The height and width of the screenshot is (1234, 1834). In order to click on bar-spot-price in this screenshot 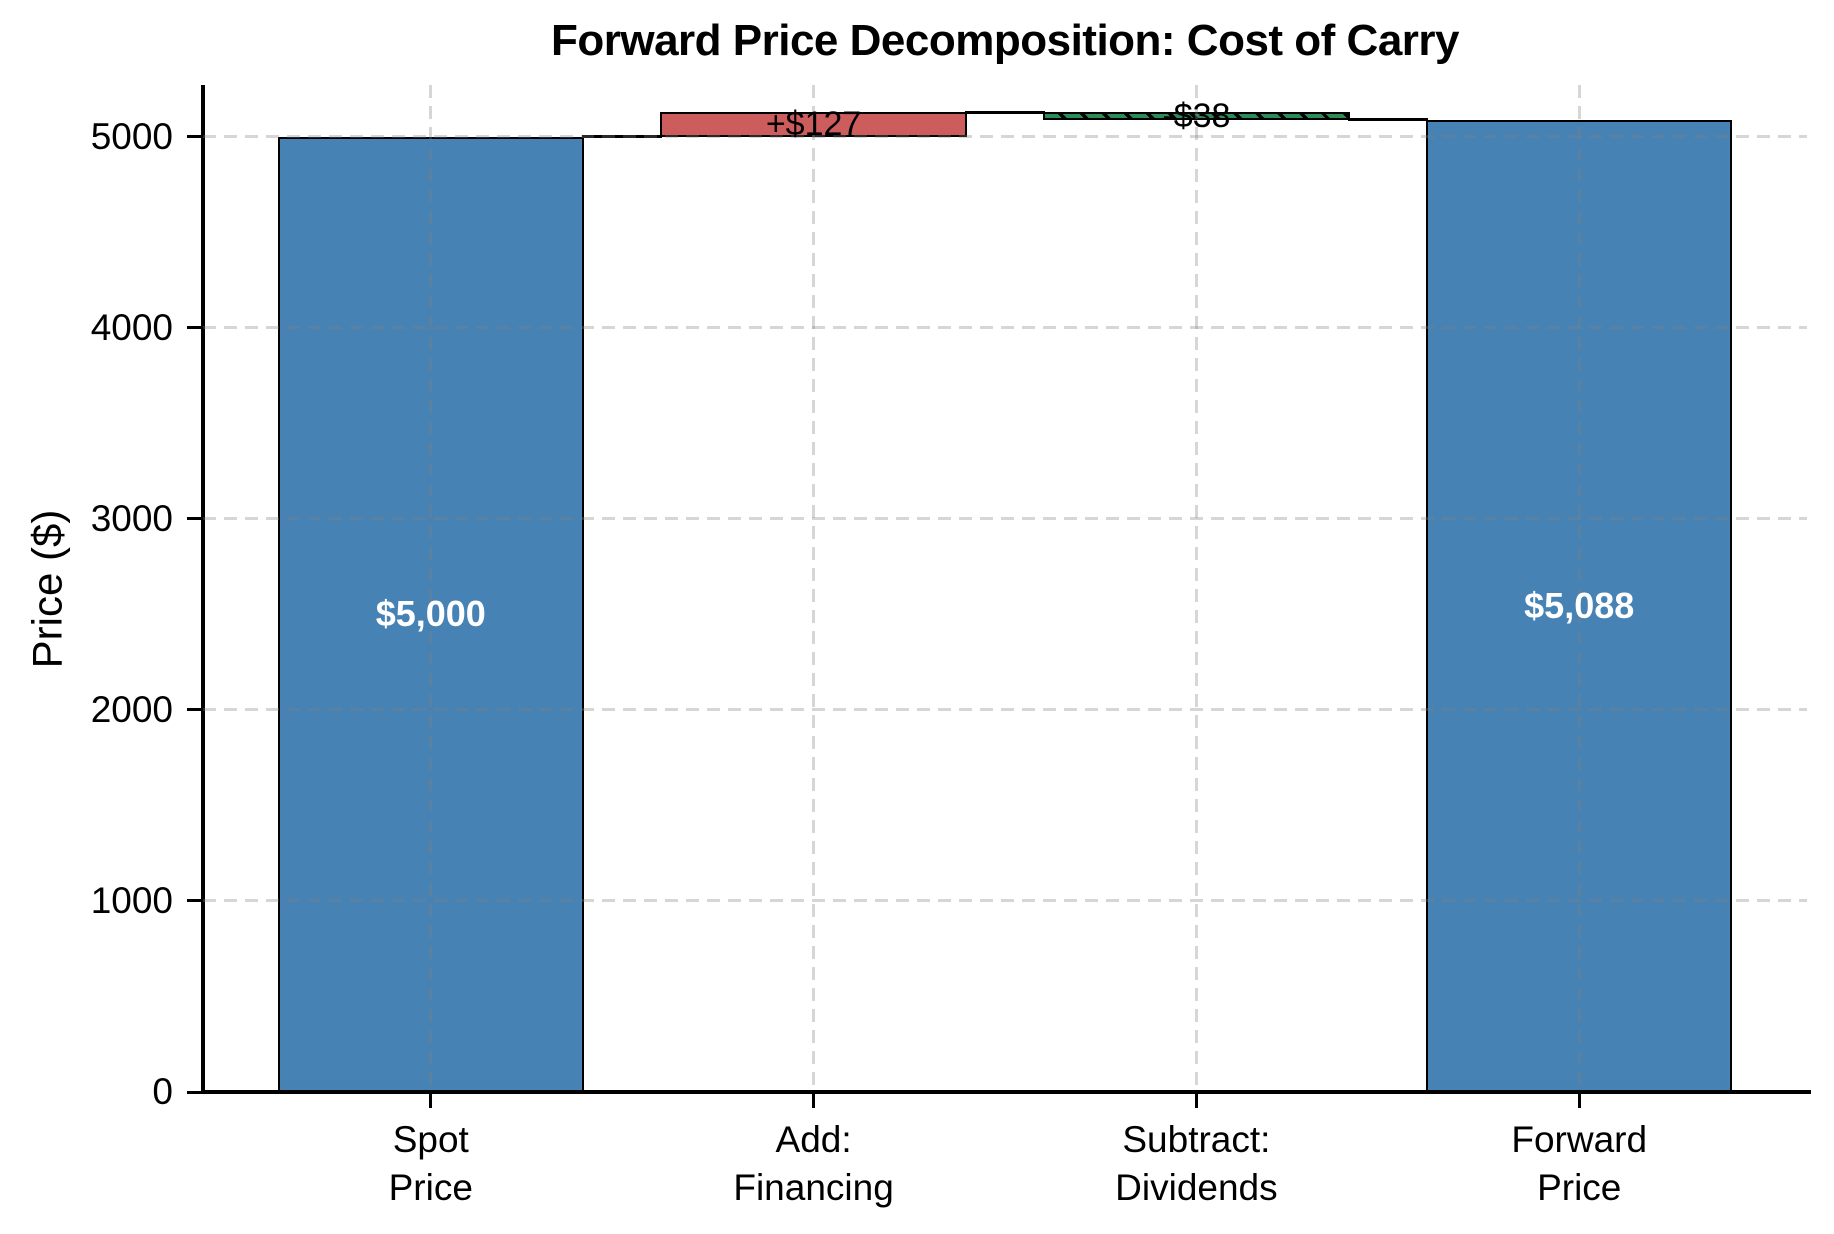, I will do `click(430, 614)`.